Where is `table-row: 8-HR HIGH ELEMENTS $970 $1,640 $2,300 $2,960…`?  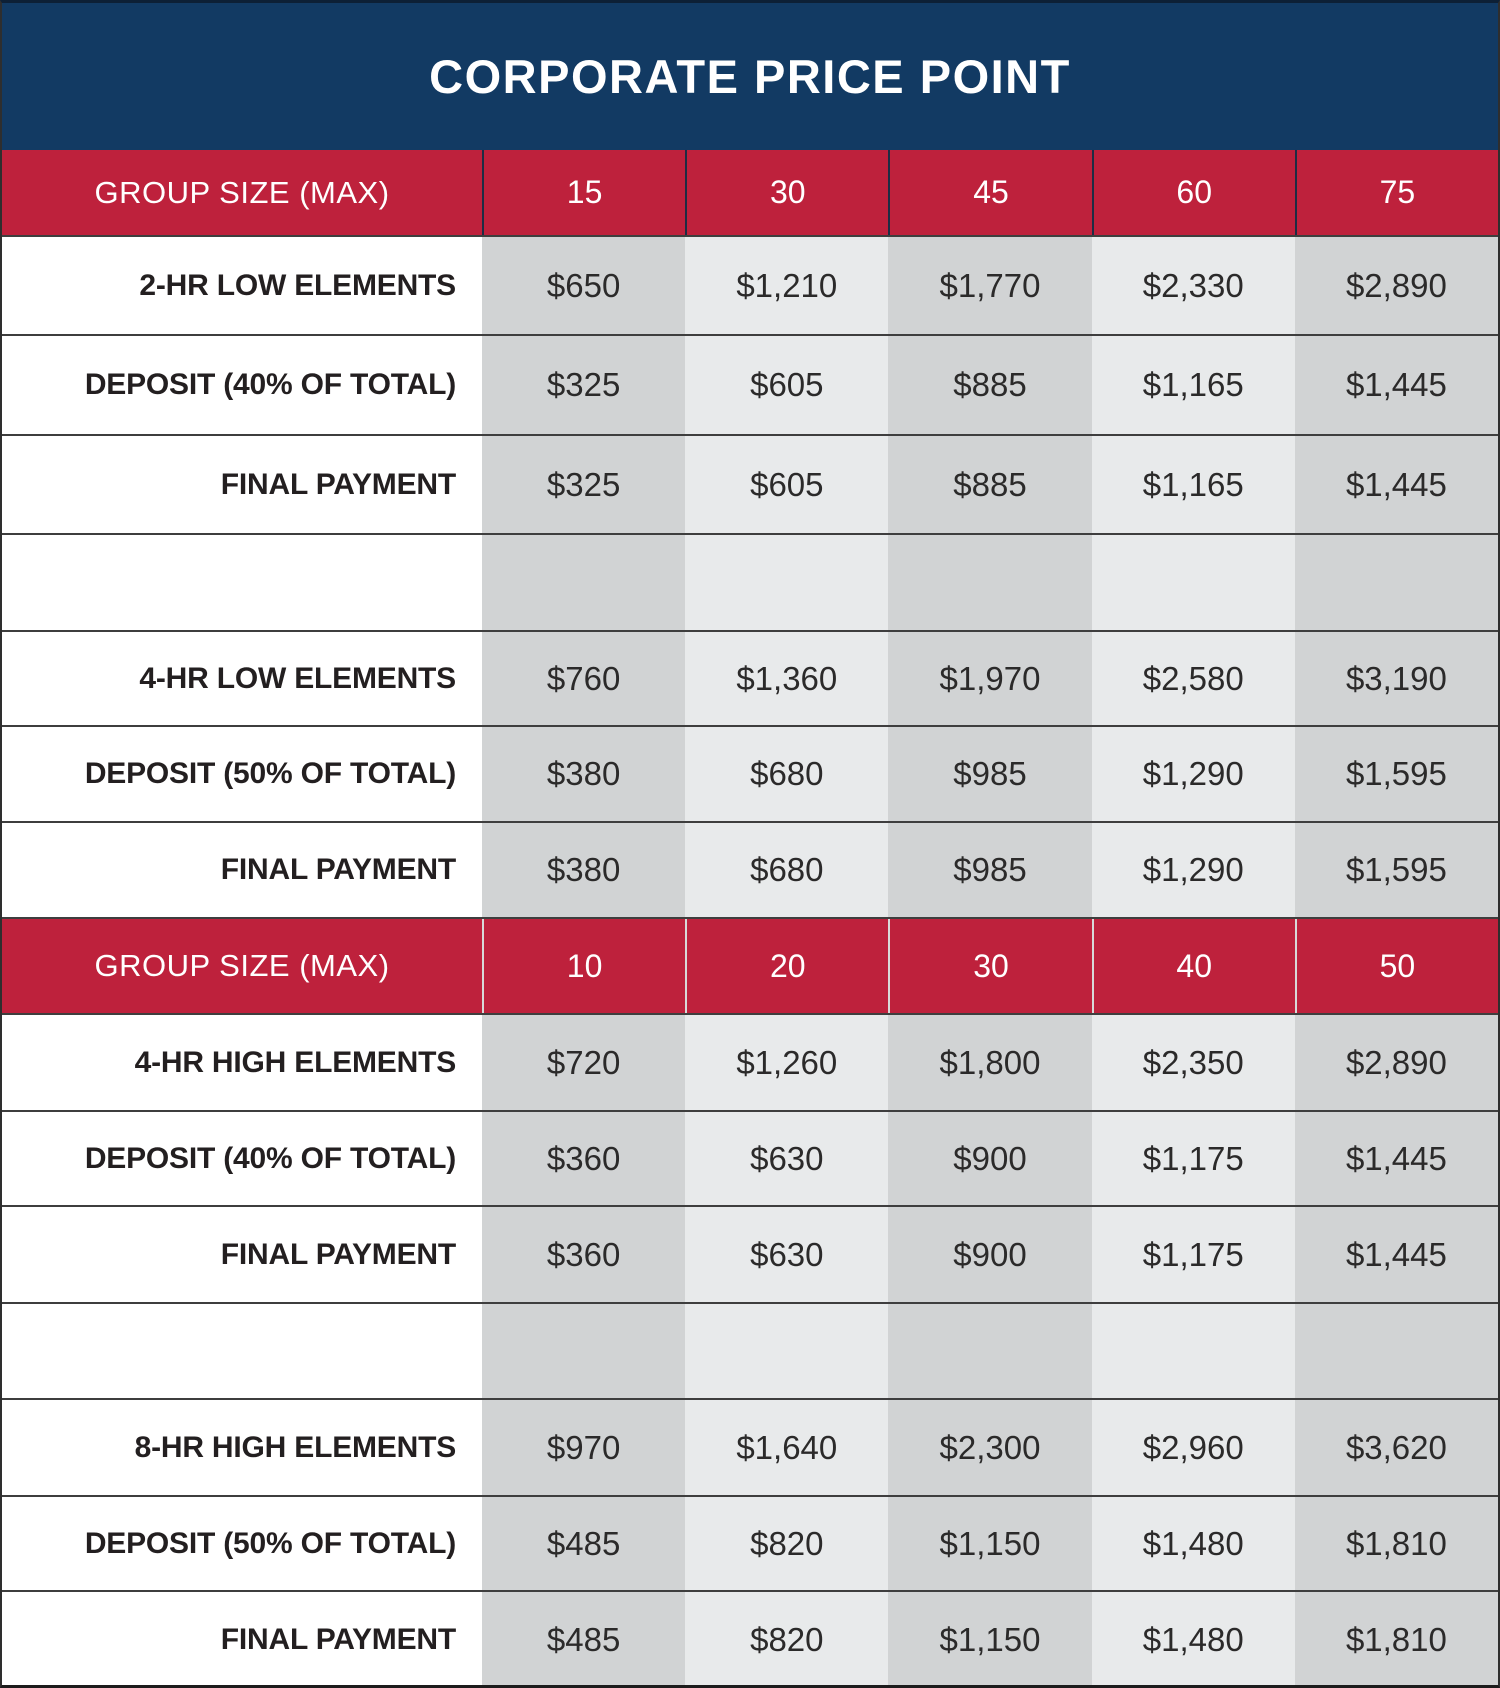 table-row: 8-HR HIGH ELEMENTS $970 $1,640 $2,300 $2,960… is located at coordinates (750, 1446).